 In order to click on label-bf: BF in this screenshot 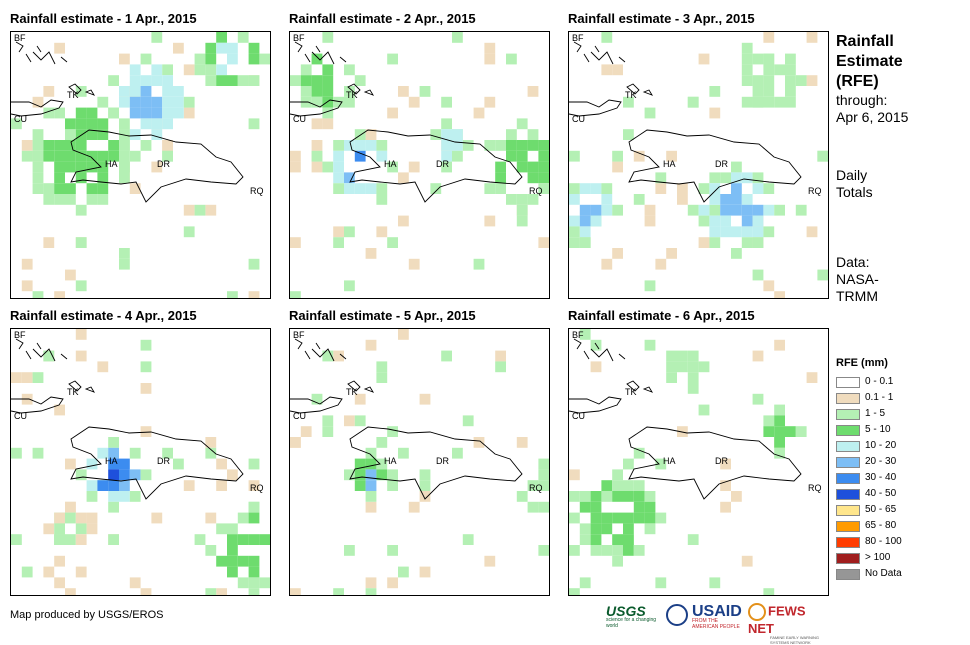, I will do `click(299, 38)`.